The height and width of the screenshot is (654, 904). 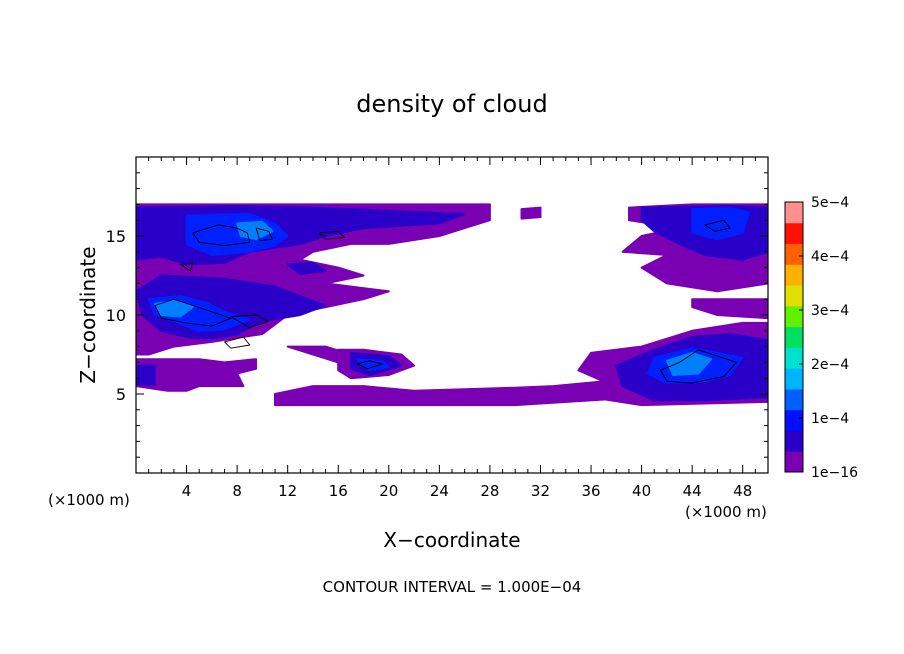 I want to click on x-unit-right: (×1000 m), so click(x=726, y=512).